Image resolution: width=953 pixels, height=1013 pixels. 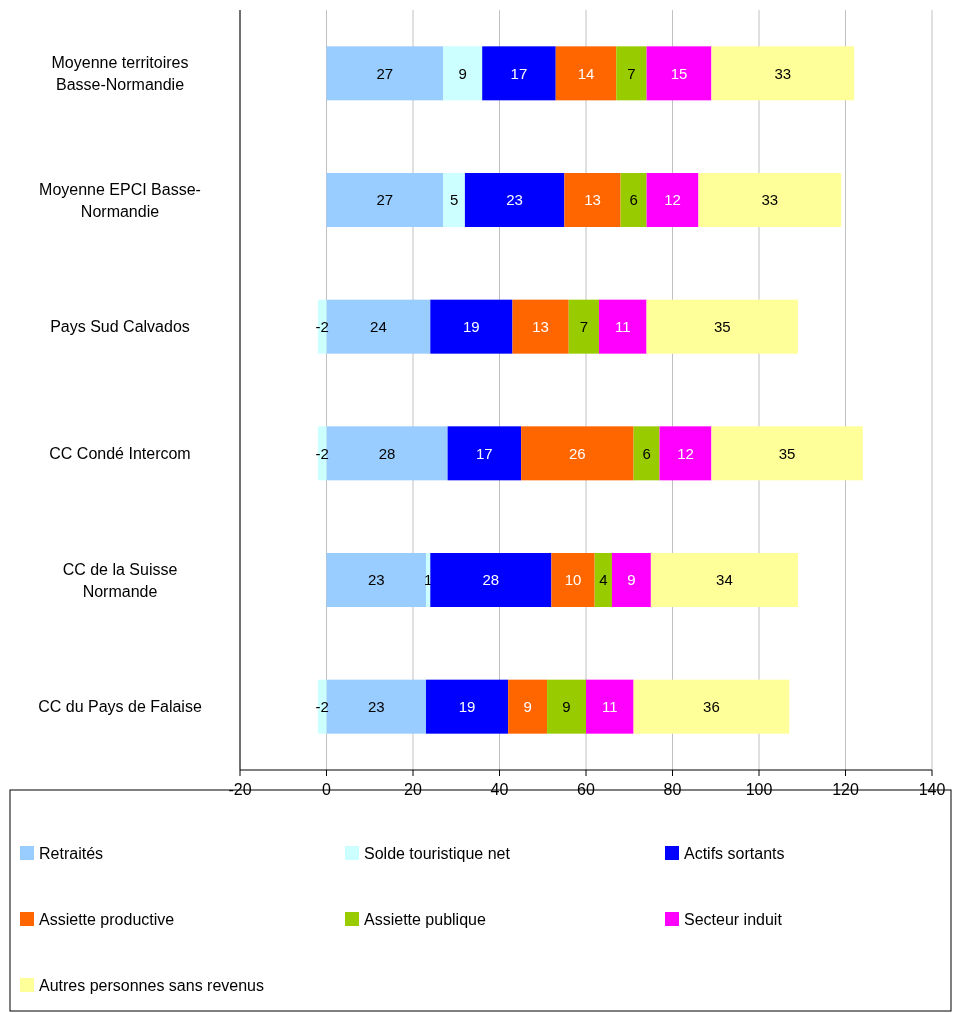 What do you see at coordinates (413, 790) in the screenshot?
I see `x-tick-label: 20` at bounding box center [413, 790].